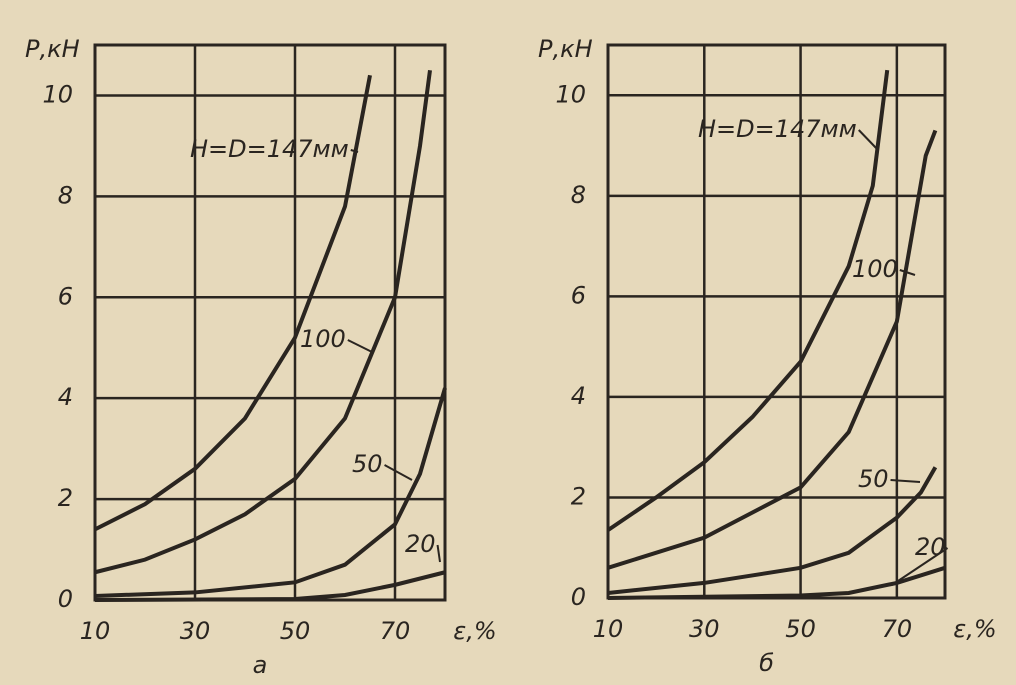  I want to click on subplot-label: б, so click(766, 663).